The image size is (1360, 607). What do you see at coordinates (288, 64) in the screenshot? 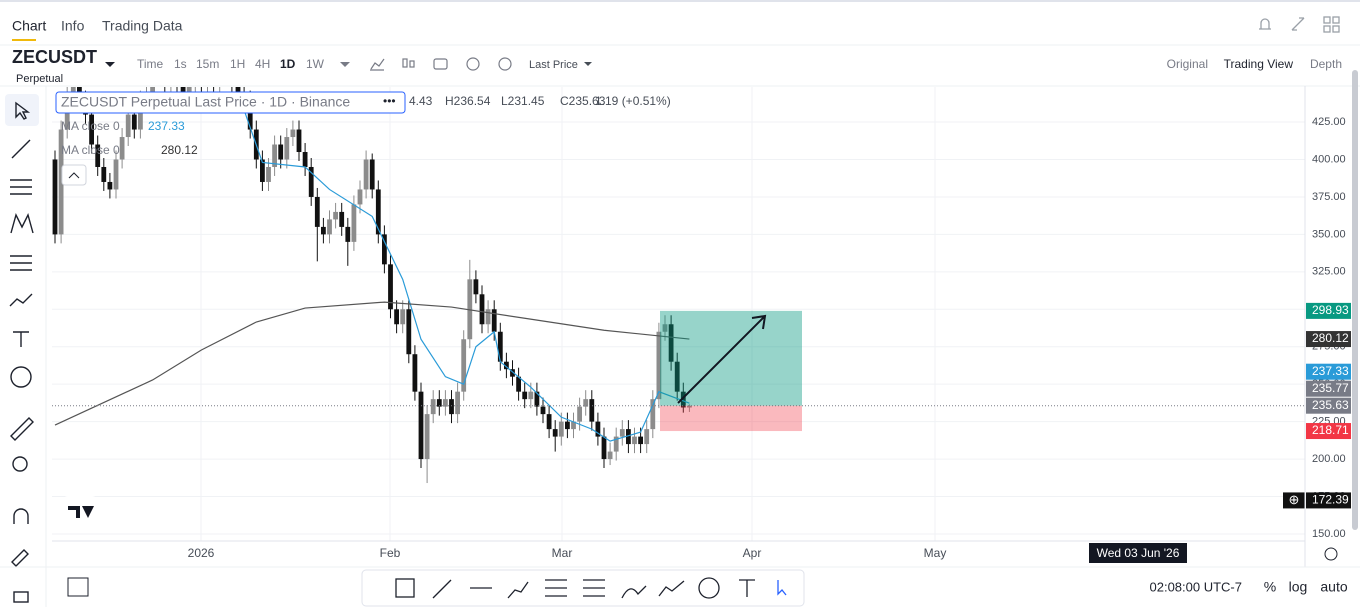
I see `interval: 1D` at bounding box center [288, 64].